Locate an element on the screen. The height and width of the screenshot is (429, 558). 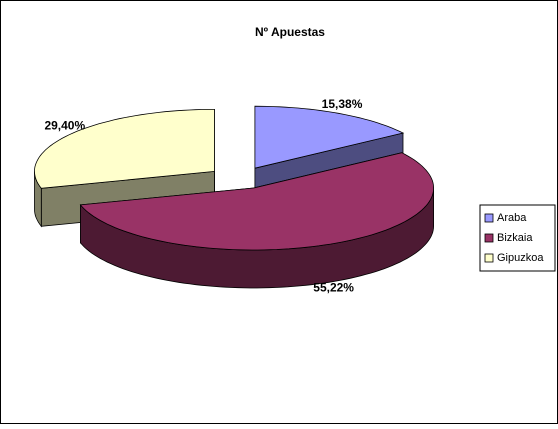
legend-label: Gipuzkoa is located at coordinates (520, 258).